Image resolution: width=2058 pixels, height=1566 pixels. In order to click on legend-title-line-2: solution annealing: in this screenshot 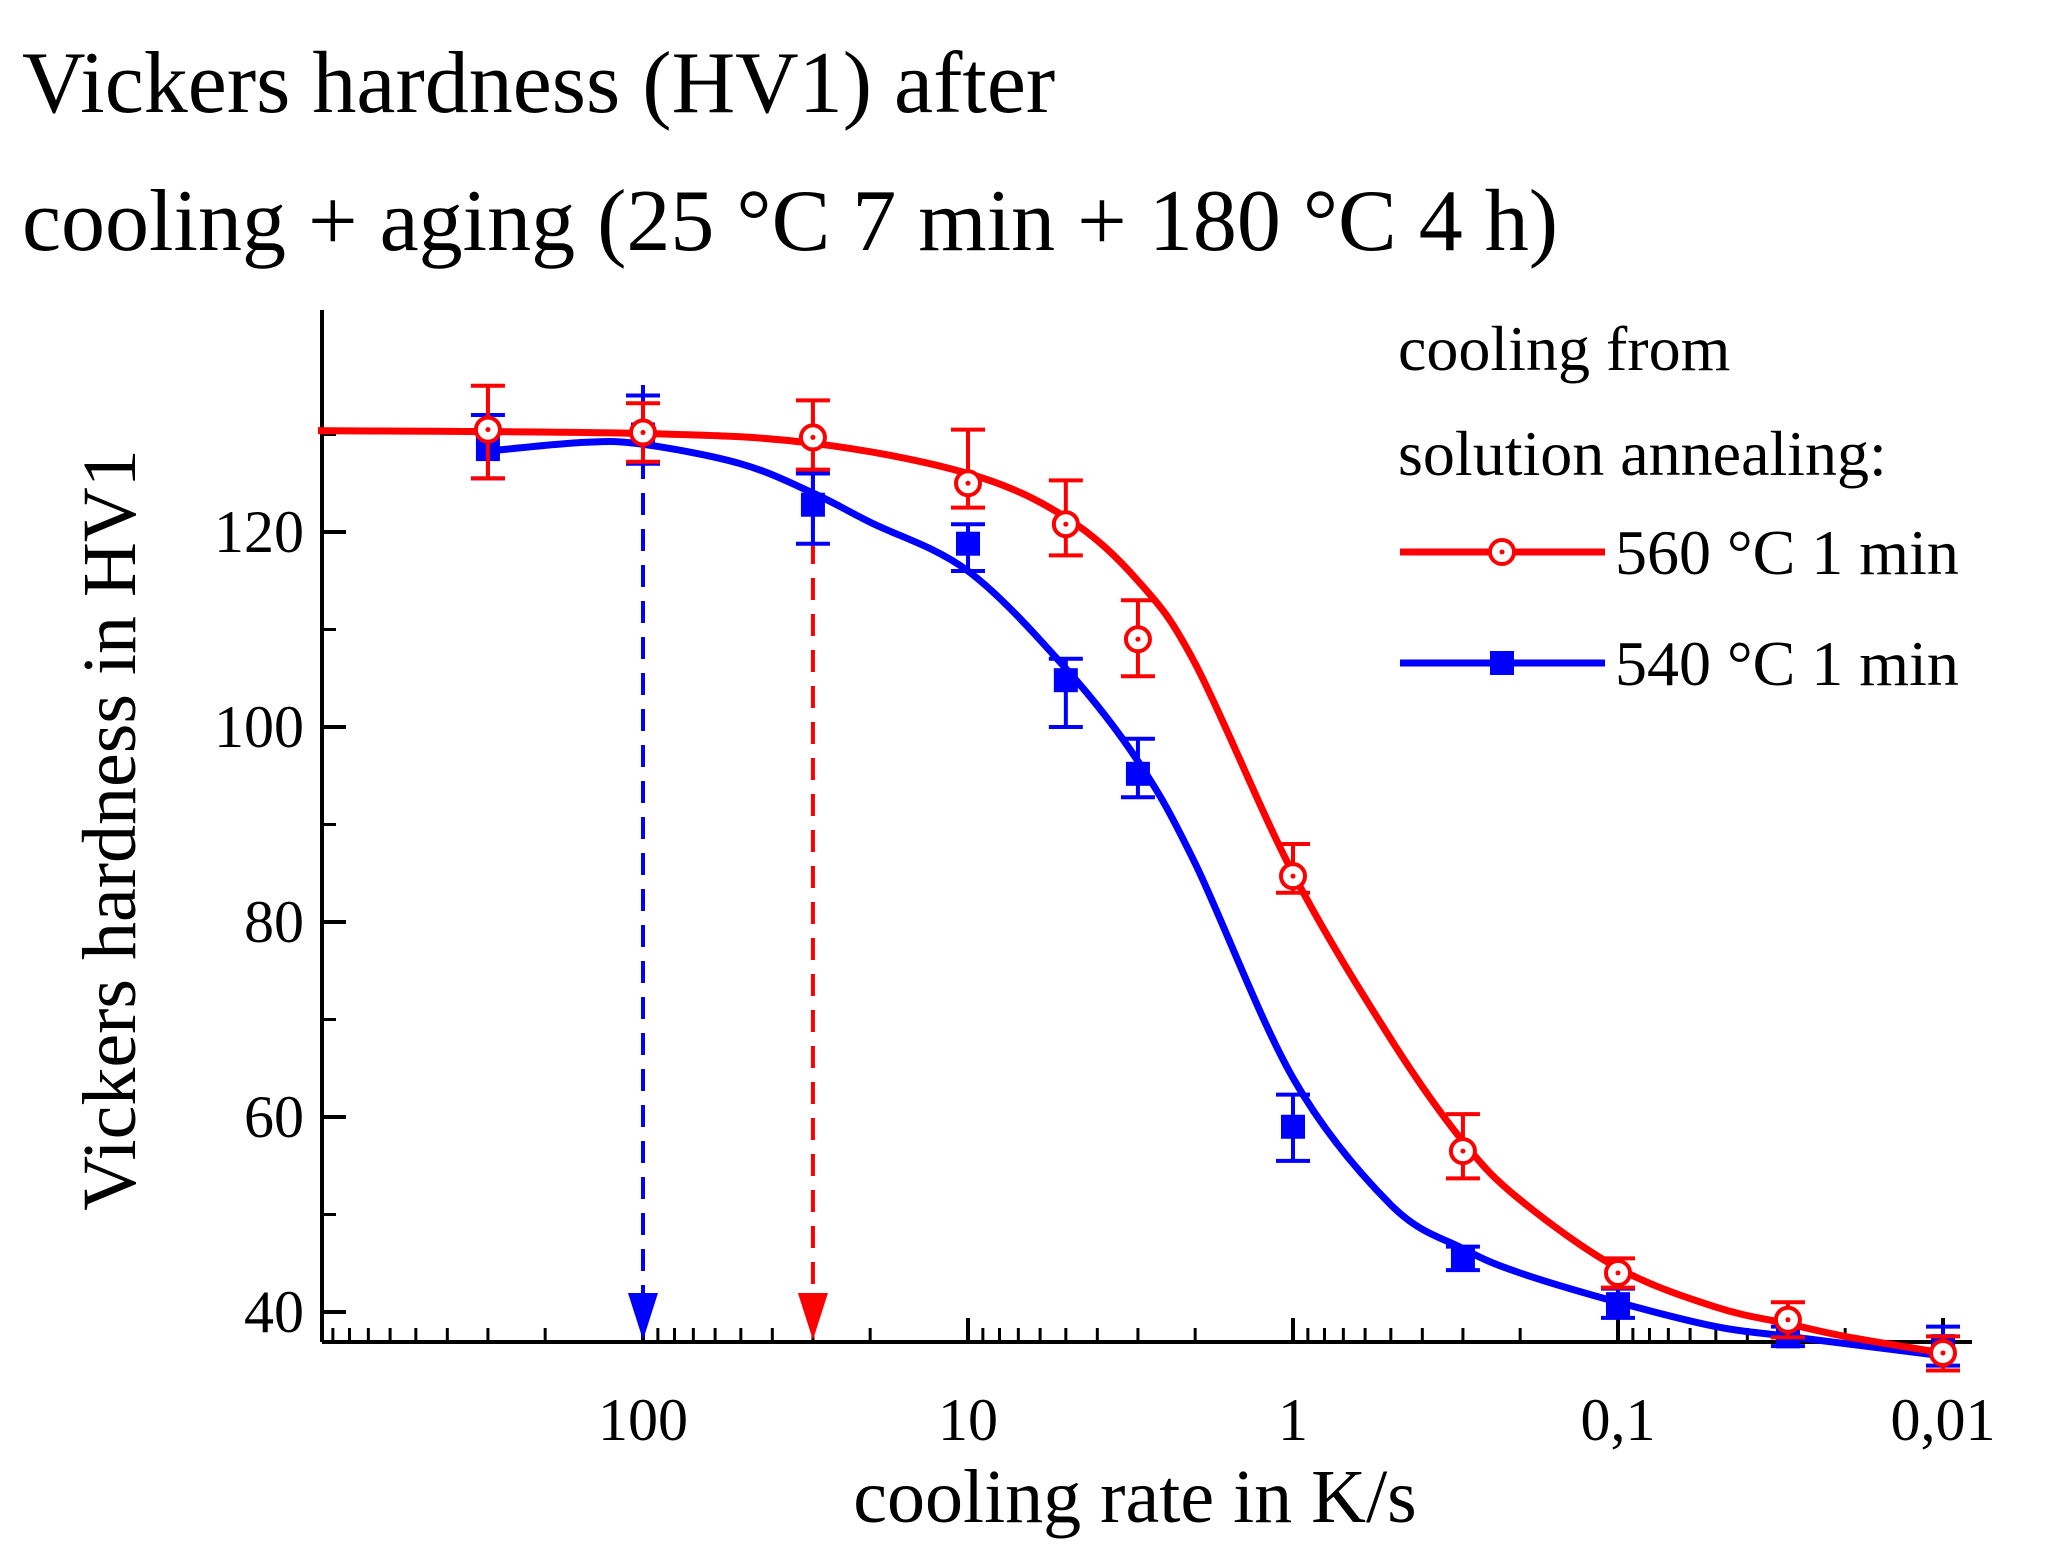, I will do `click(1642, 453)`.